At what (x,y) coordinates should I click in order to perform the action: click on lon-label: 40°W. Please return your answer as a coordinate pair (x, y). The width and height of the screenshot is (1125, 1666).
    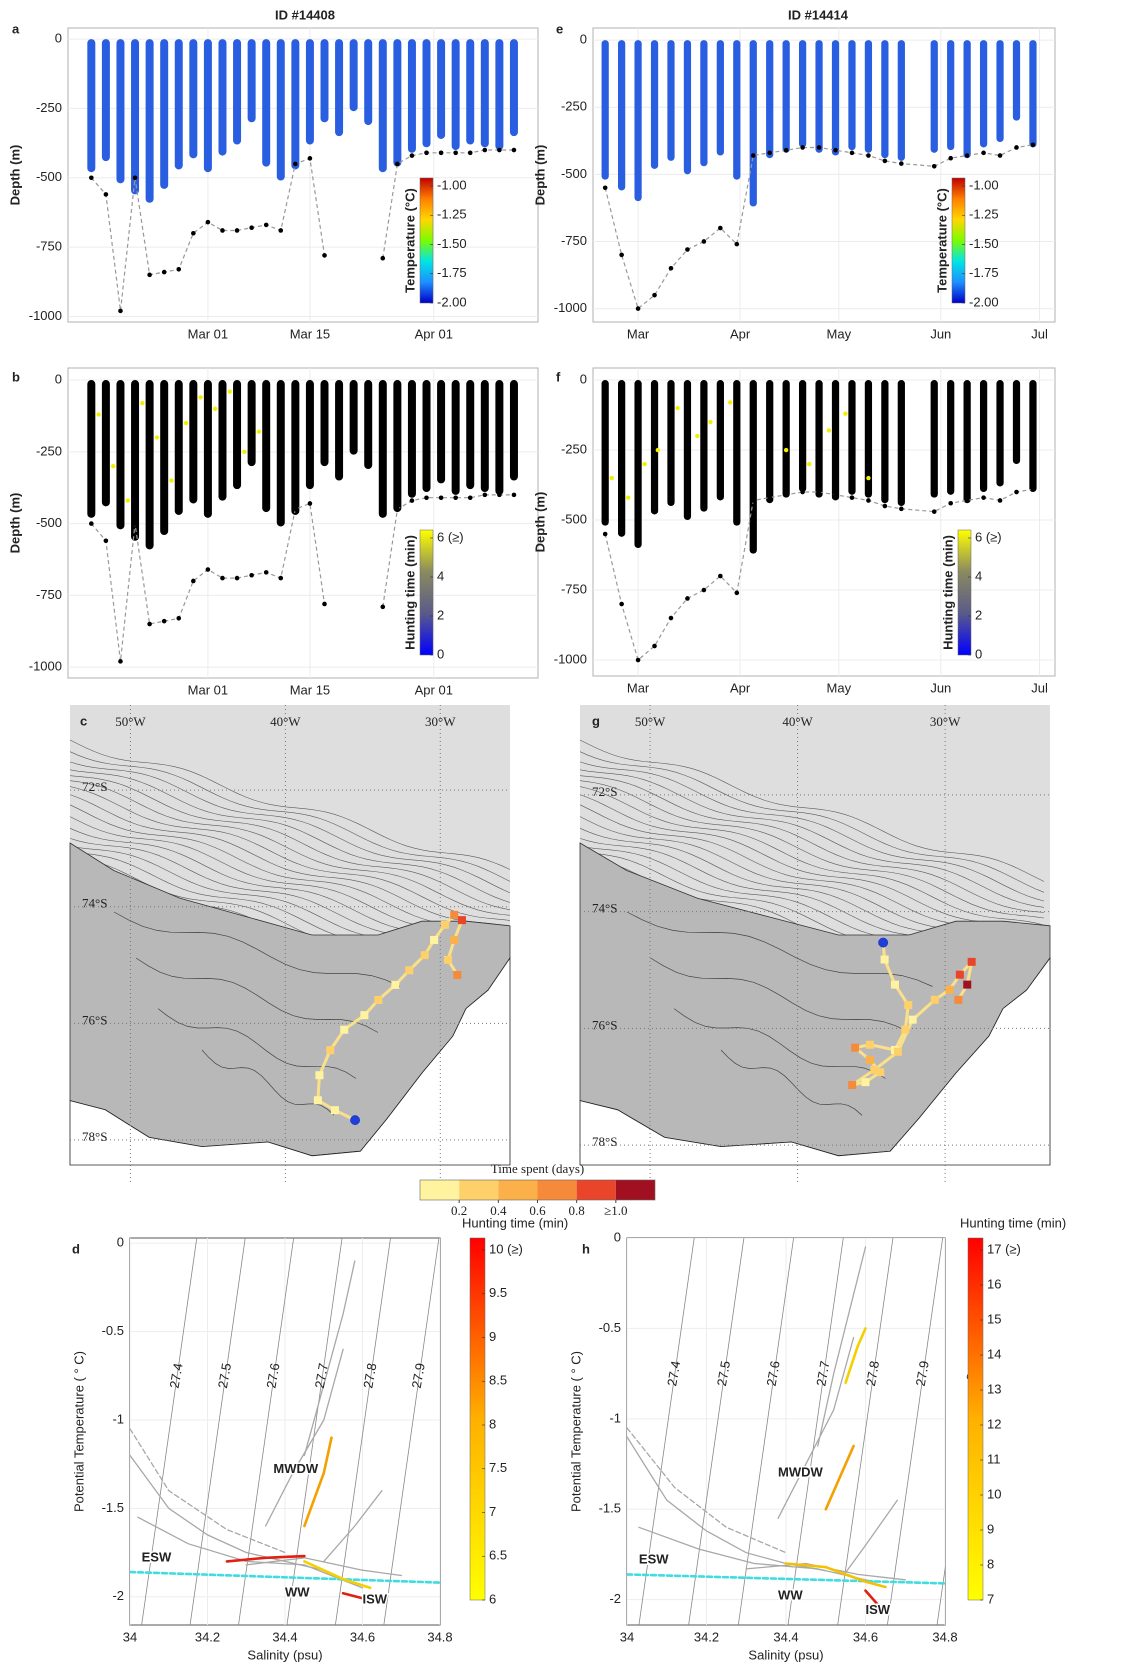
    Looking at the image, I should click on (797, 721).